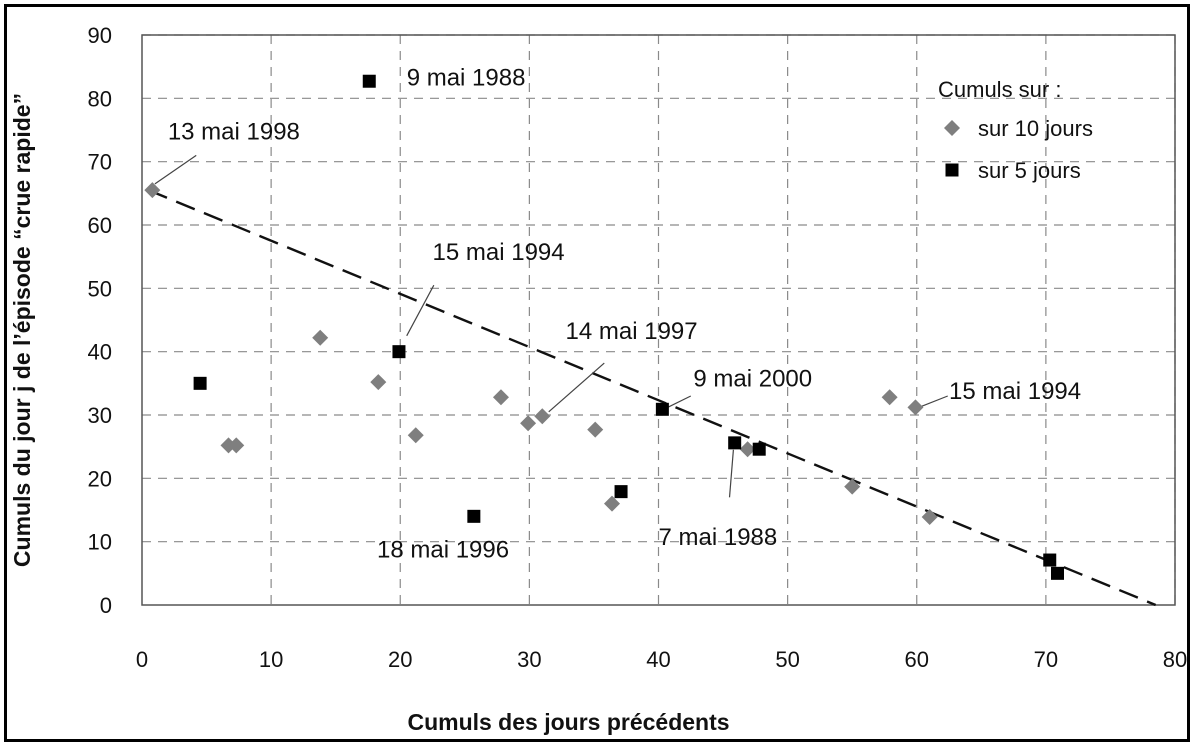 The height and width of the screenshot is (752, 1200). What do you see at coordinates (752, 379) in the screenshot?
I see `annotation-label-4: 9 mai 2000` at bounding box center [752, 379].